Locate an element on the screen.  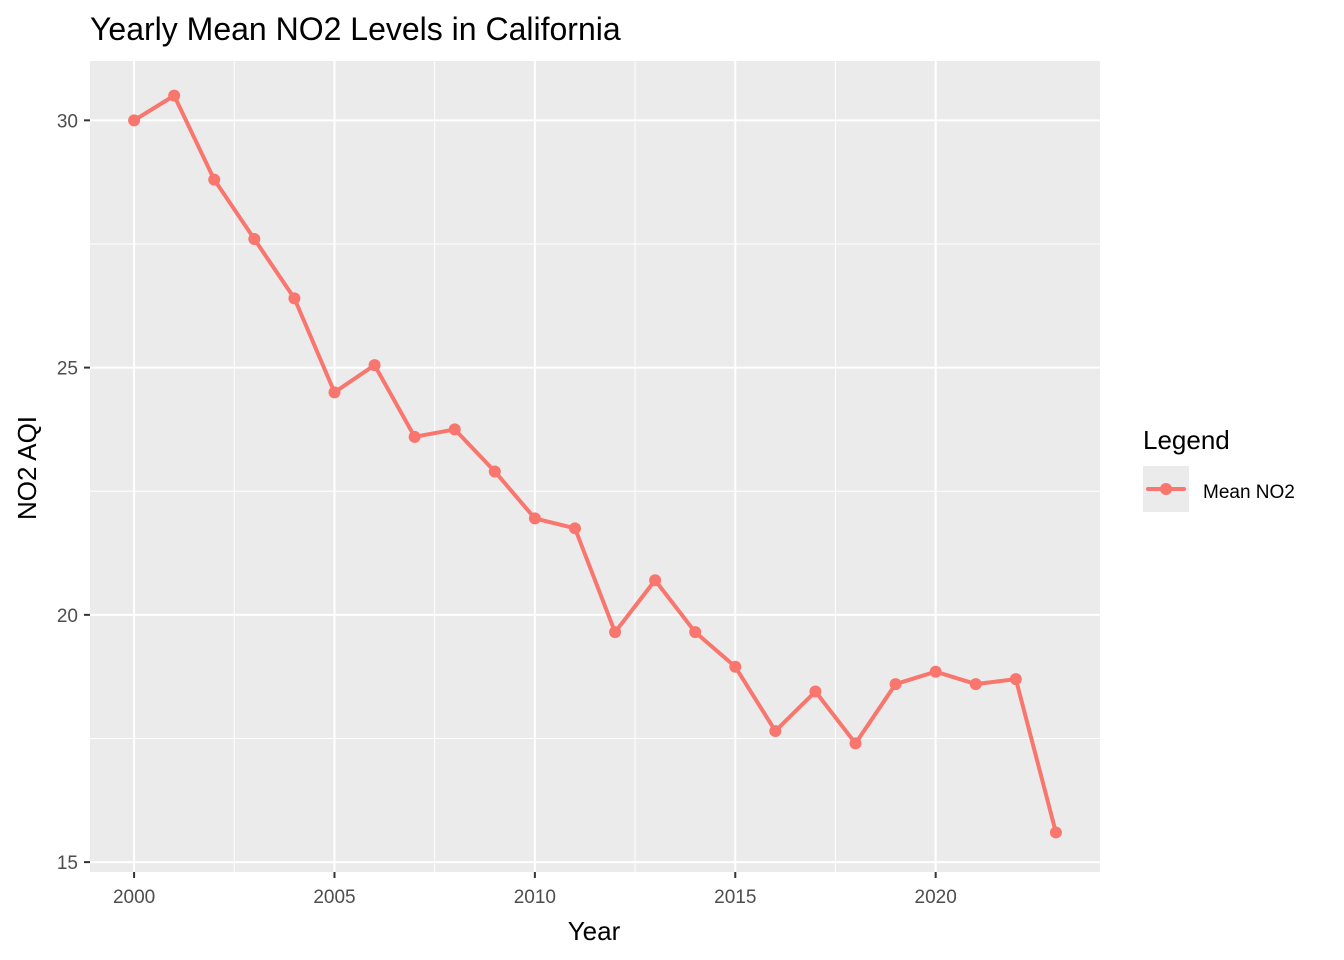
legend-title: Legend is located at coordinates (1186, 440).